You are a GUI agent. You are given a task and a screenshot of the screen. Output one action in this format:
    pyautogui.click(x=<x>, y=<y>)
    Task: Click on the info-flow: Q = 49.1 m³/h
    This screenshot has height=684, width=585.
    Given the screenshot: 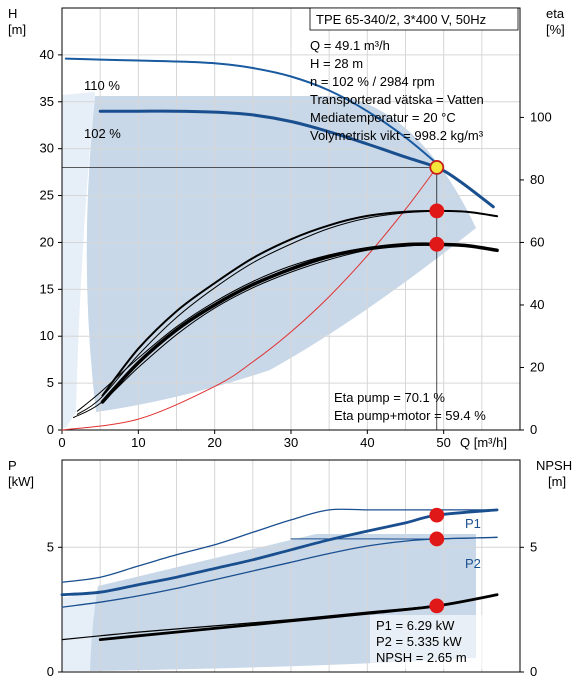 What is the action you would take?
    pyautogui.click(x=350, y=45)
    